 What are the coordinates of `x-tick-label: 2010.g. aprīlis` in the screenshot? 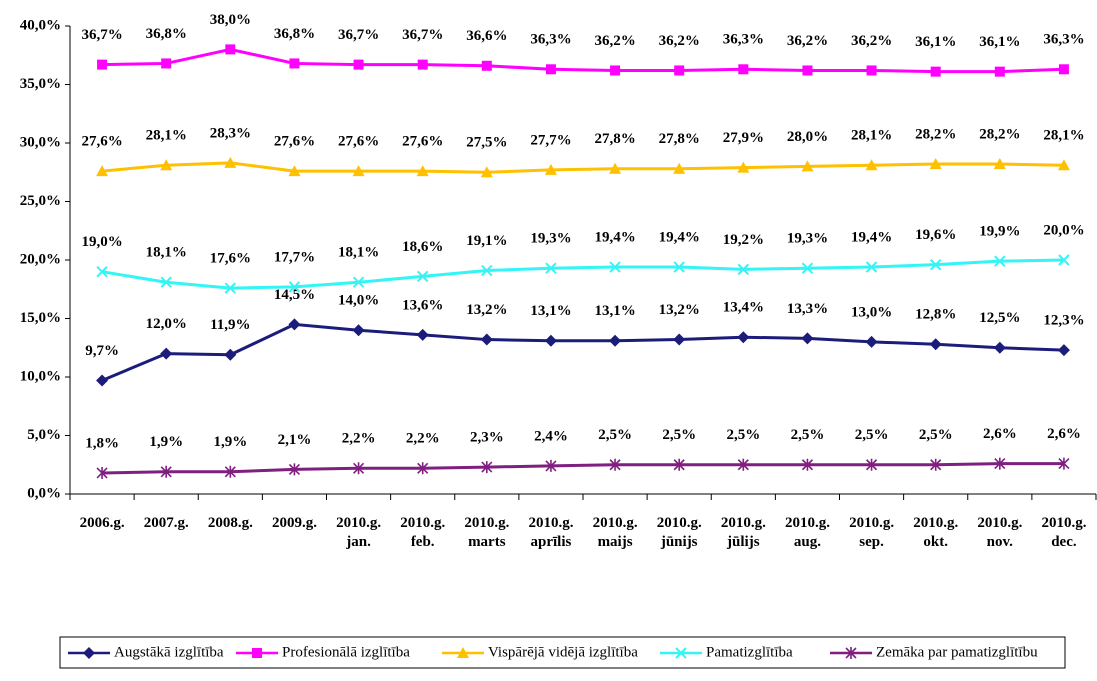 It's located at (551, 532).